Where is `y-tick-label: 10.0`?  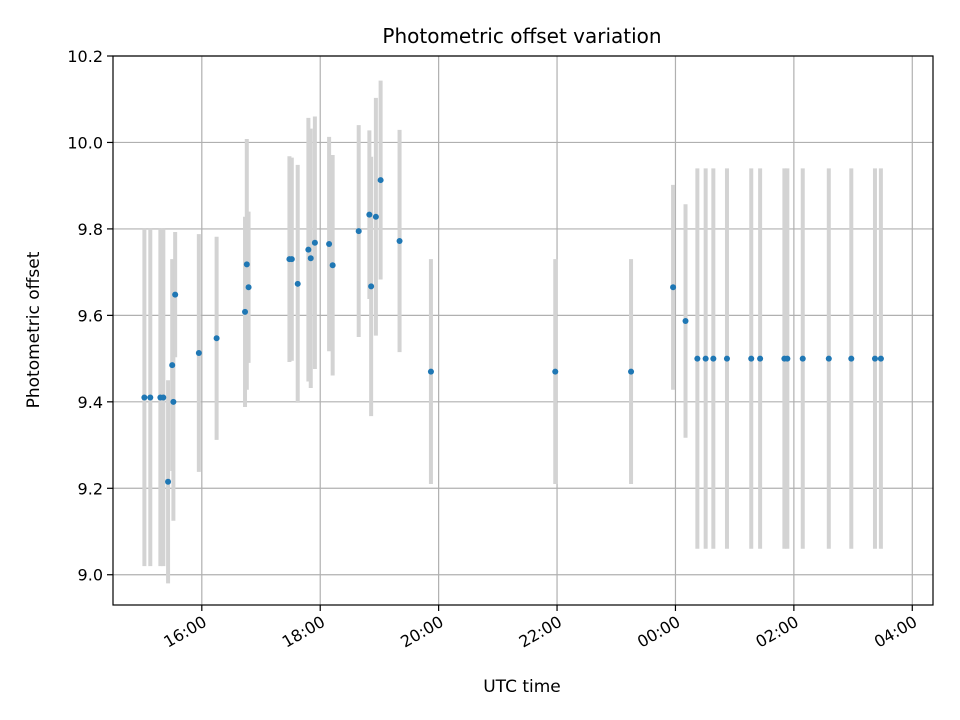 y-tick-label: 10.0 is located at coordinates (85, 142).